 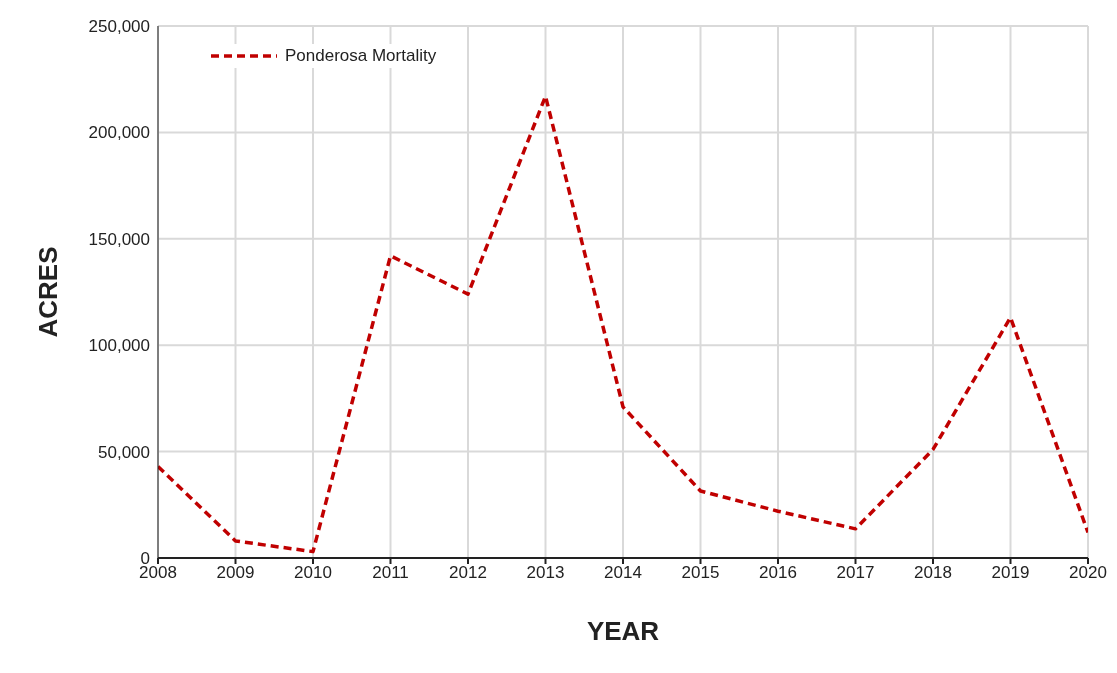 What do you see at coordinates (468, 573) in the screenshot?
I see `x-tick-label: 2012` at bounding box center [468, 573].